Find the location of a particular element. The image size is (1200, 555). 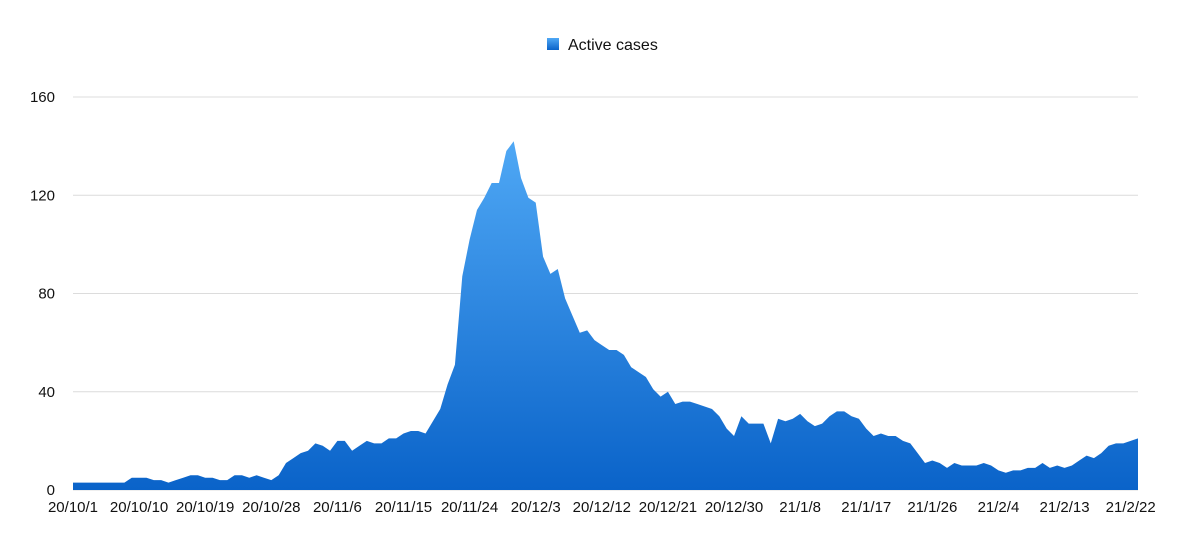

y-axis: 0 40 80 120 160 is located at coordinates (42, 294).